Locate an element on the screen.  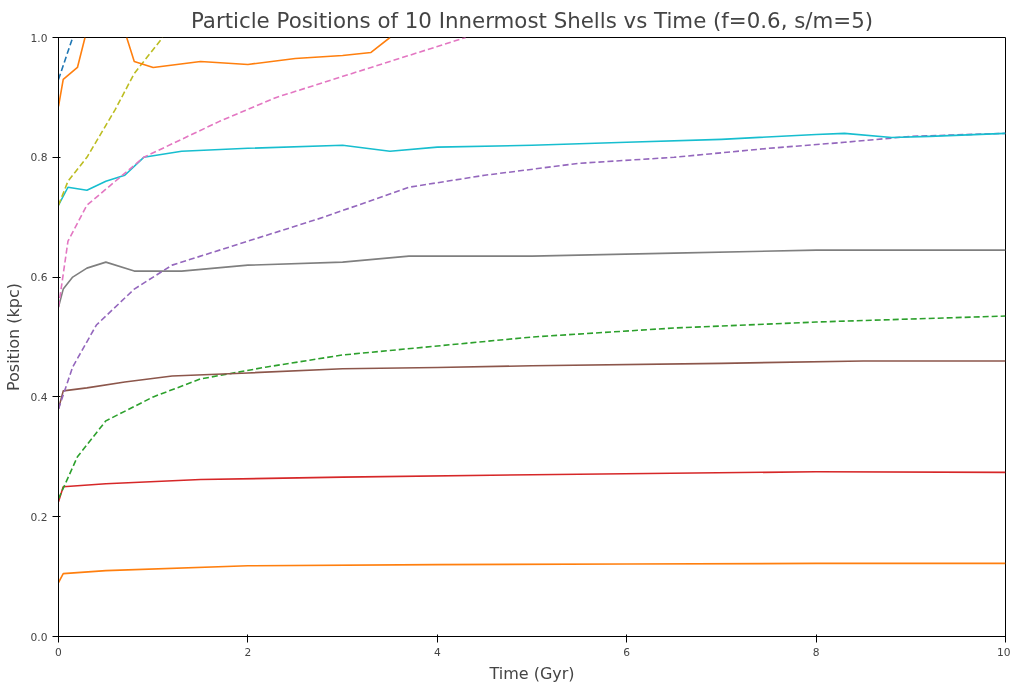
x-axis-title: Time (Gyr) is located at coordinates (531, 673).